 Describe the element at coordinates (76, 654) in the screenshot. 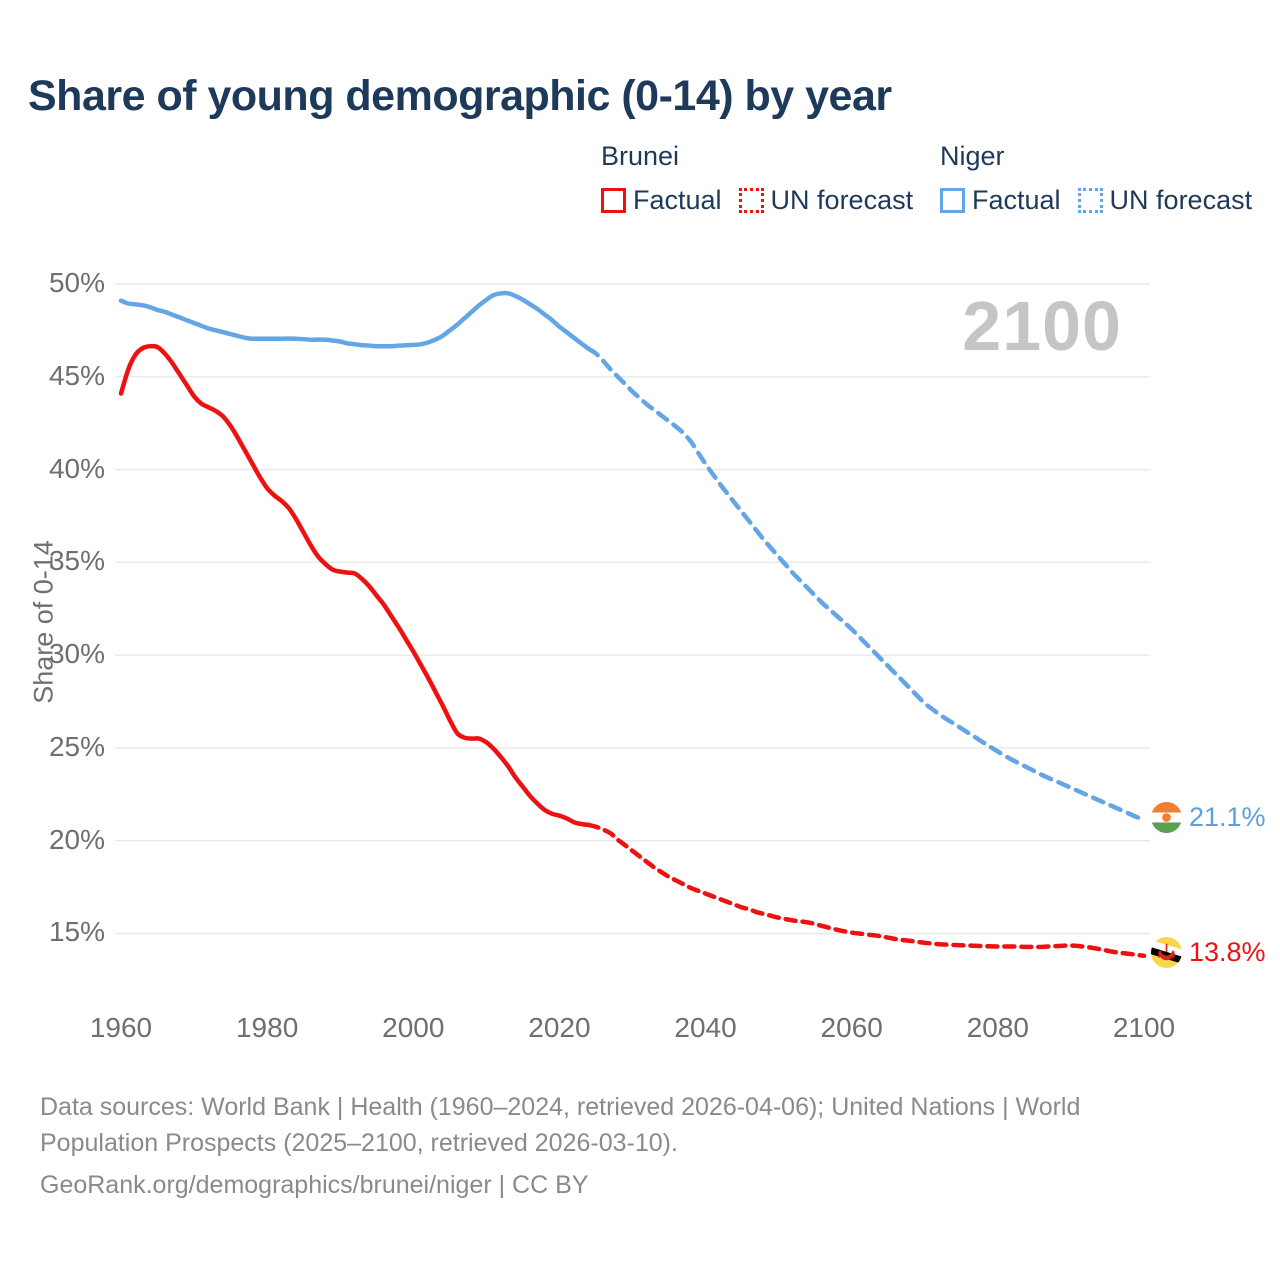

I see `y-tick-label: 30%` at that location.